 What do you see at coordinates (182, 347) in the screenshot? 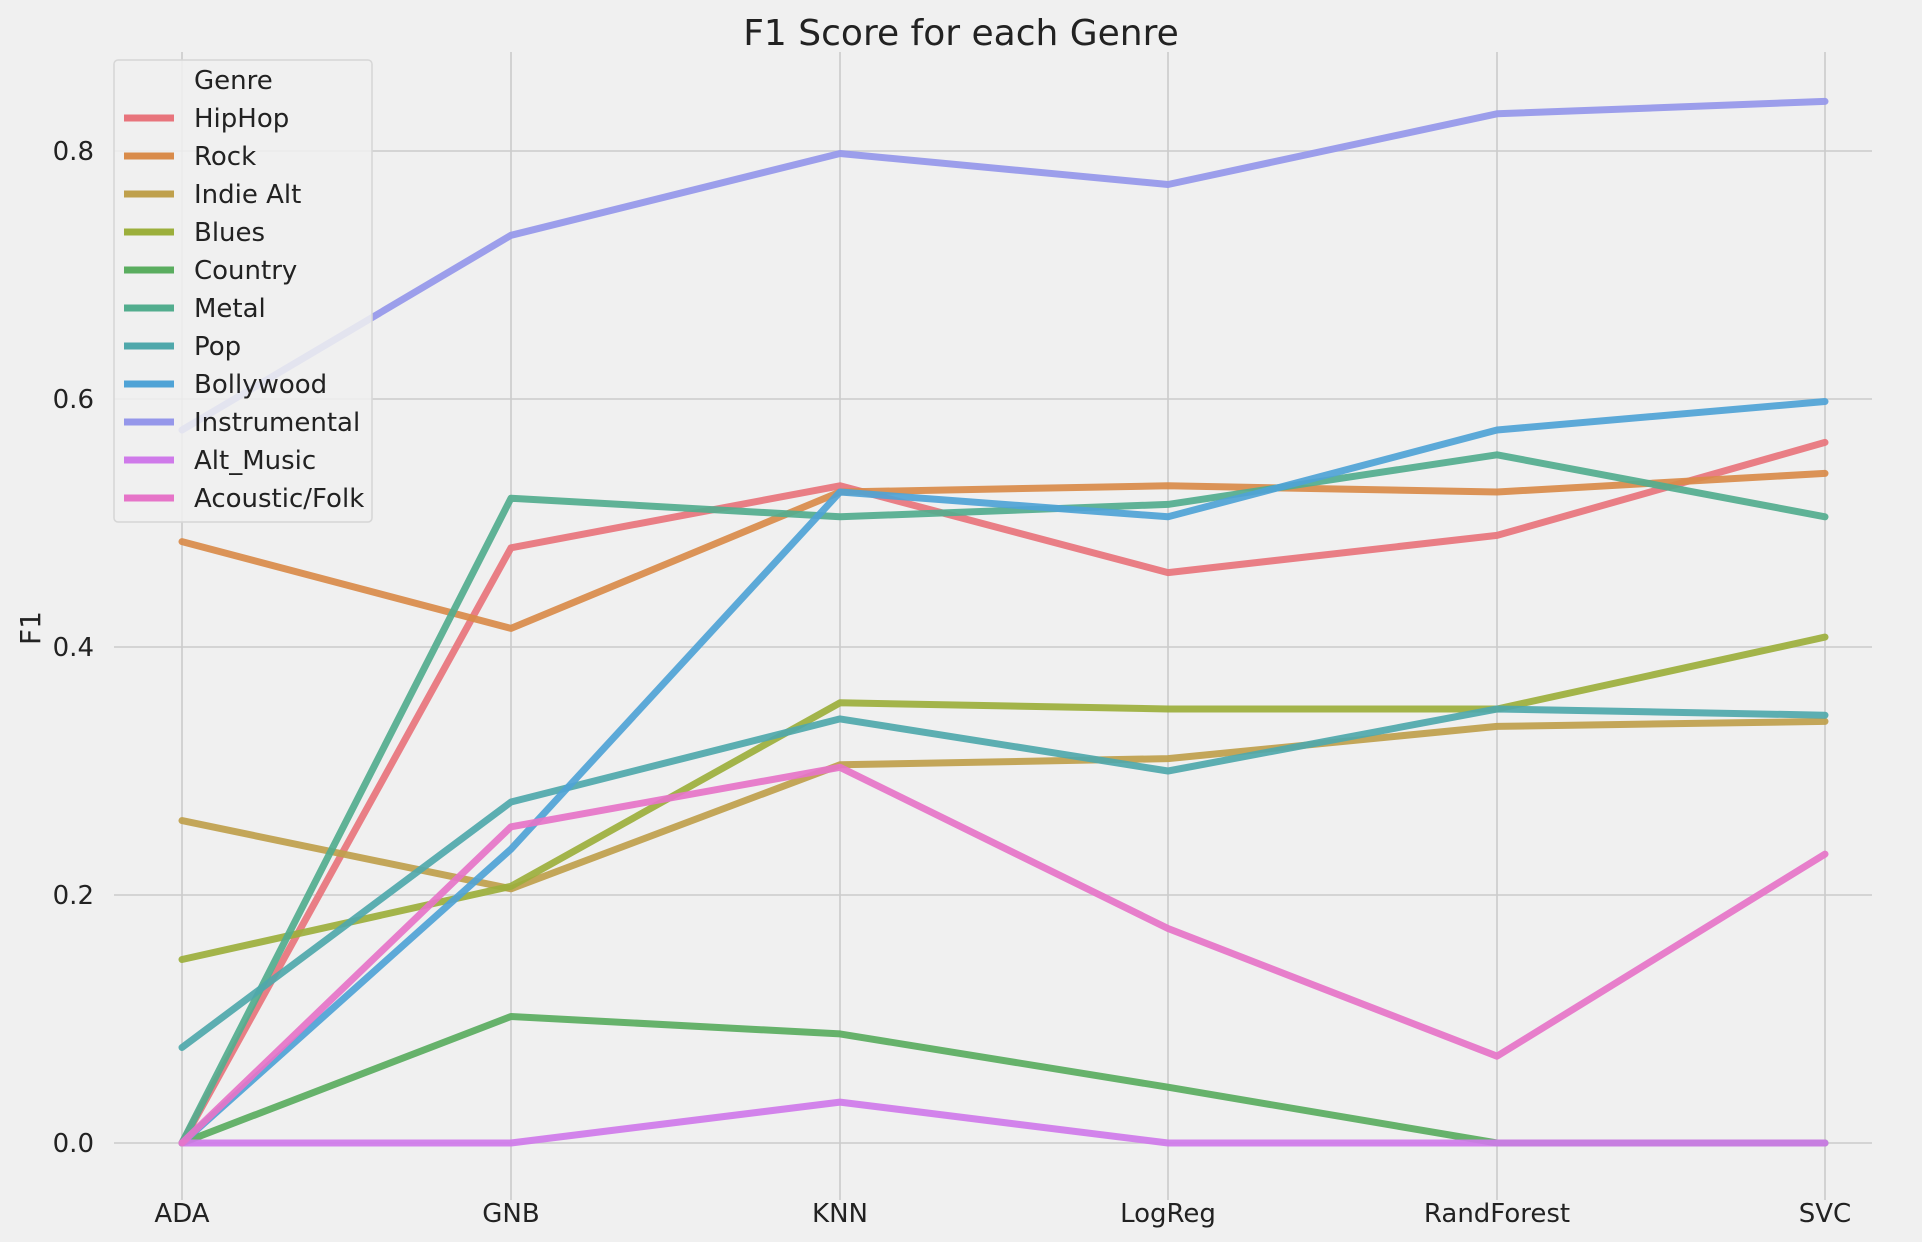
I see `legend-item: Pop` at bounding box center [182, 347].